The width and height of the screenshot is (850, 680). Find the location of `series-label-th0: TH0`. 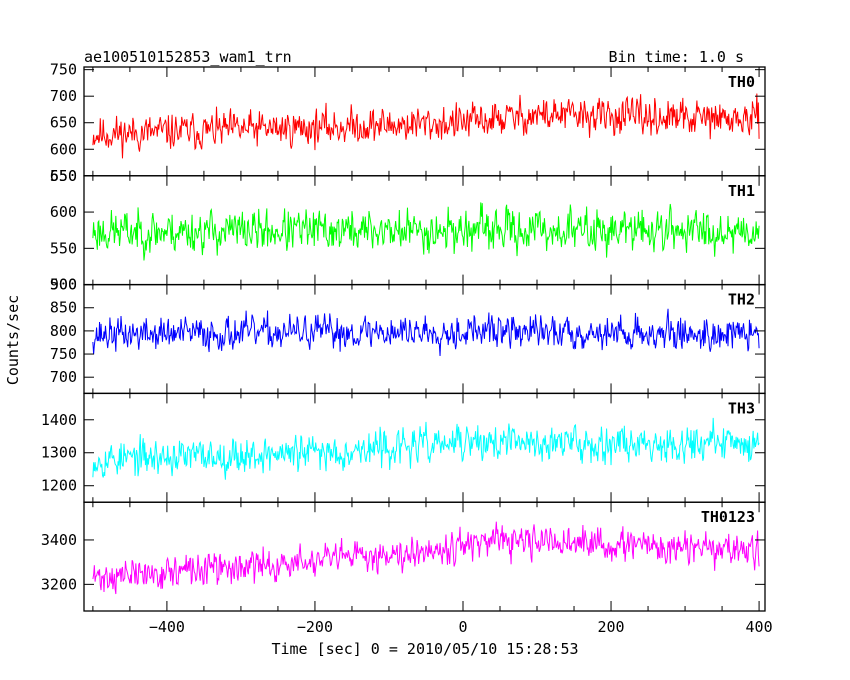

series-label-th0: TH0 is located at coordinates (741, 82).